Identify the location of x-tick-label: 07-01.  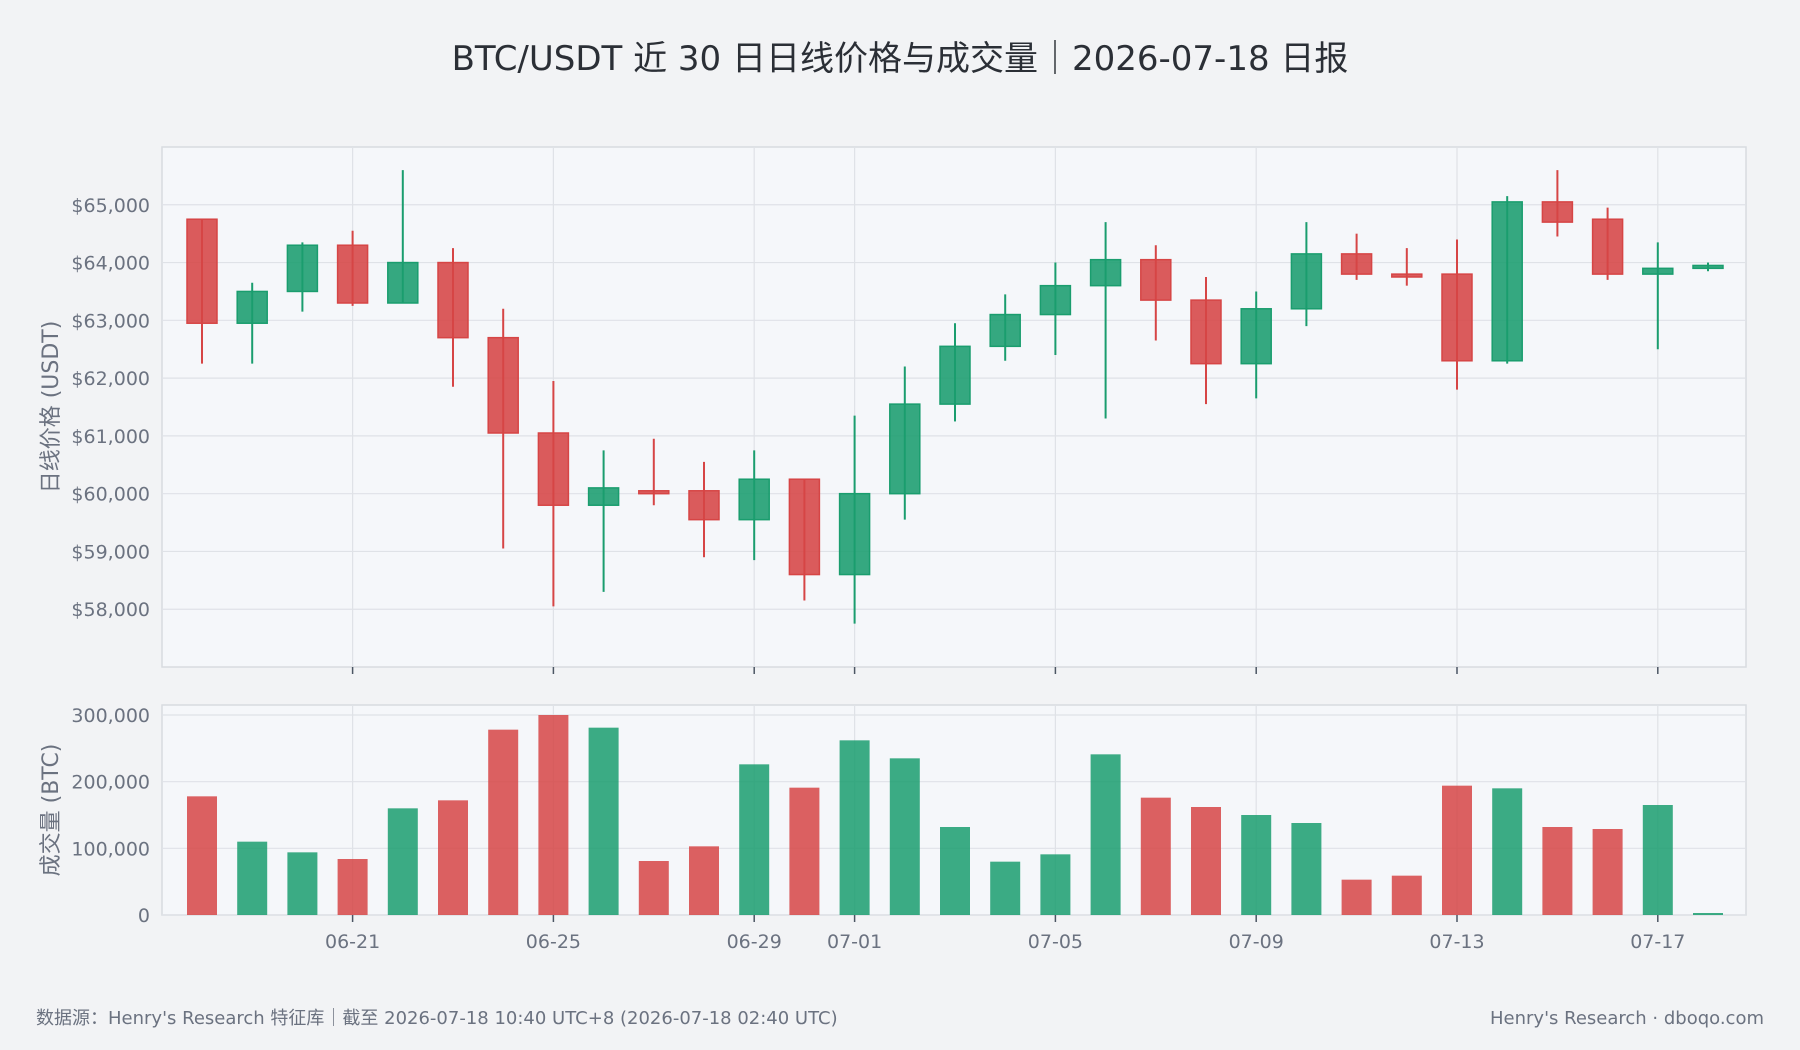
(854, 942).